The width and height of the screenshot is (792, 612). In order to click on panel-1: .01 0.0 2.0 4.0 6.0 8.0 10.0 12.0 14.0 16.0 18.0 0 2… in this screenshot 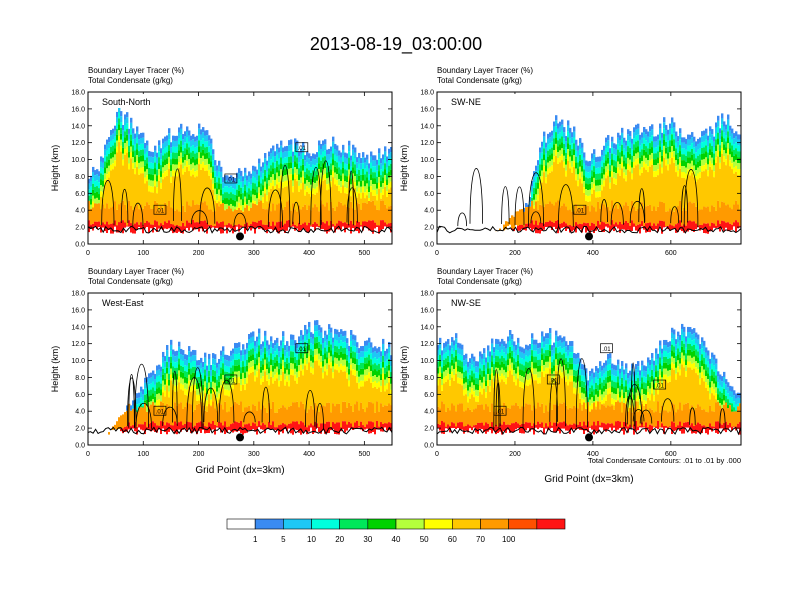, I will do `click(570, 161)`.